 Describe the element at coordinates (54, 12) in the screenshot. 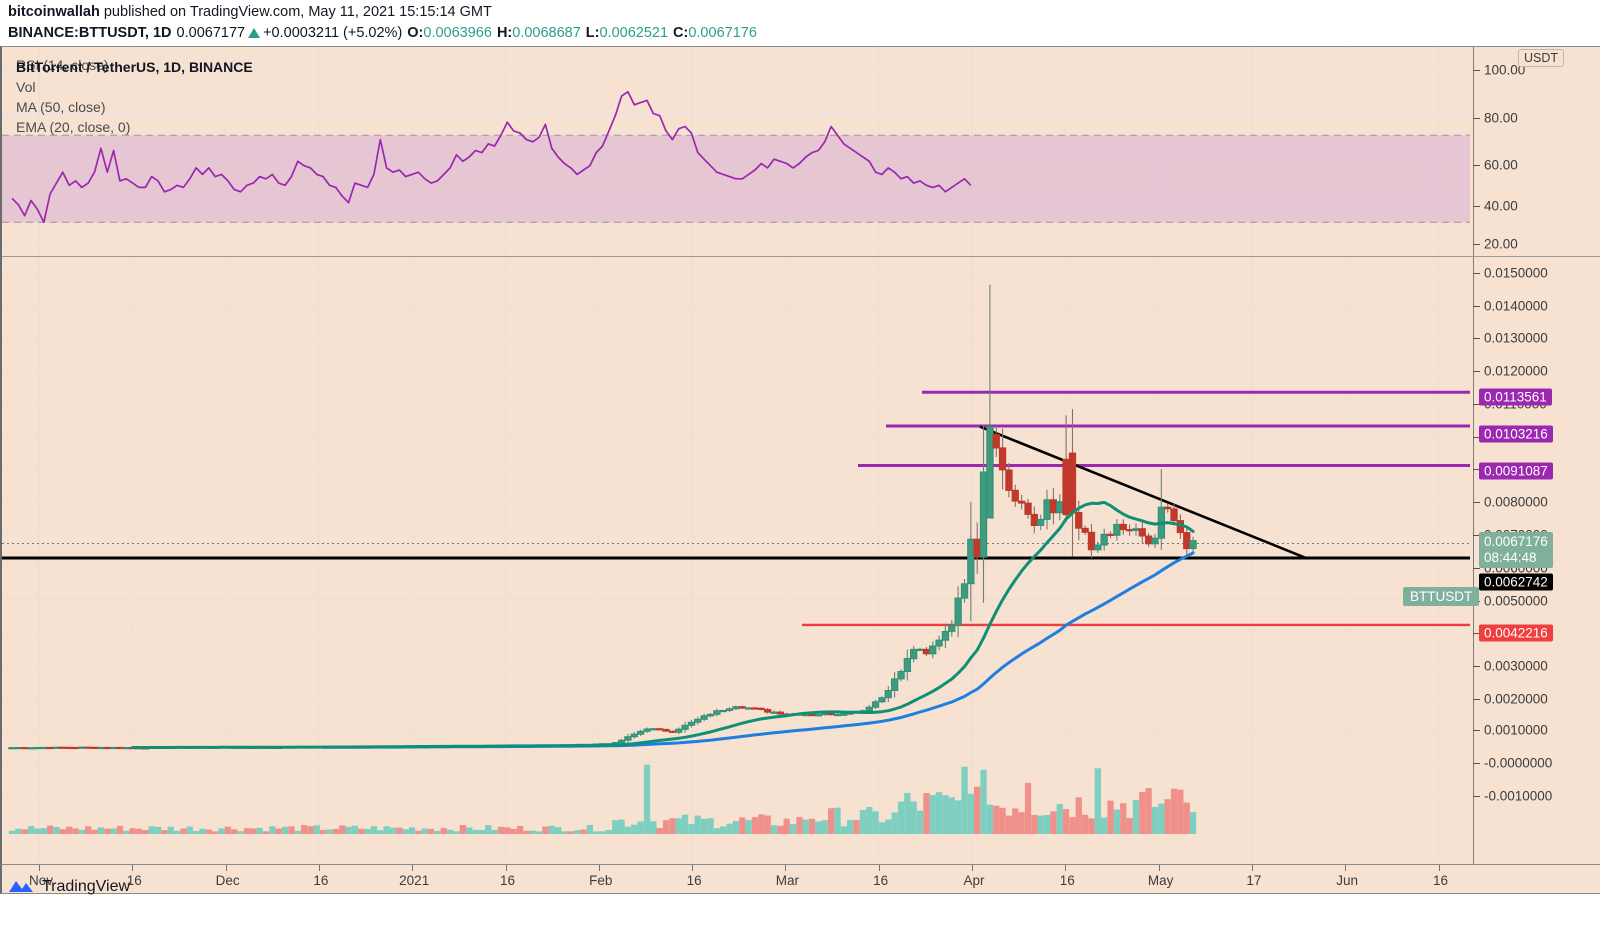

I see `author-name: bitcoinwallah` at that location.